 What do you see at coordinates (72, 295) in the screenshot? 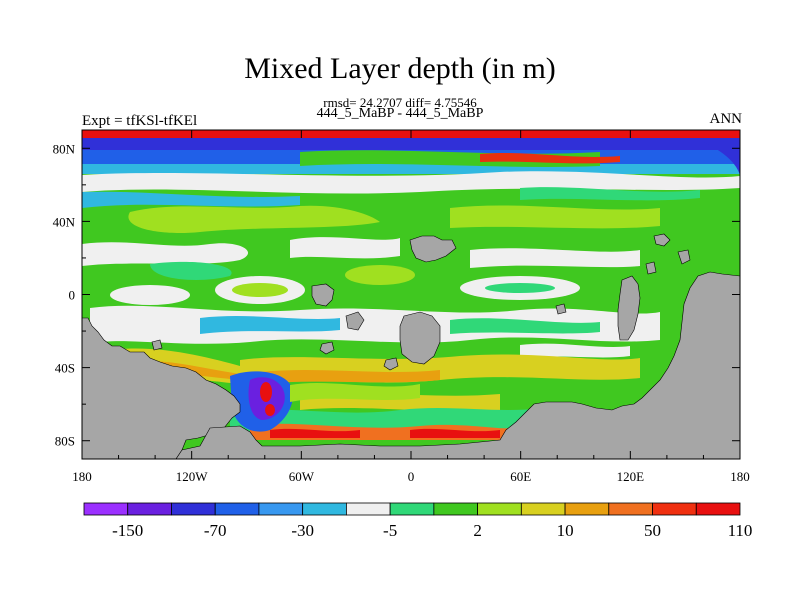
I see `lat-tick-label: 0` at bounding box center [72, 295].